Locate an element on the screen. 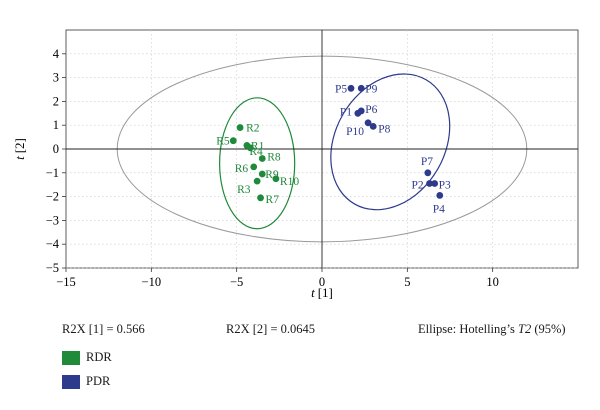 Image resolution: width=600 pixels, height=410 pixels. r2x1-stat: R2X [1] = 0.566 is located at coordinates (103, 329).